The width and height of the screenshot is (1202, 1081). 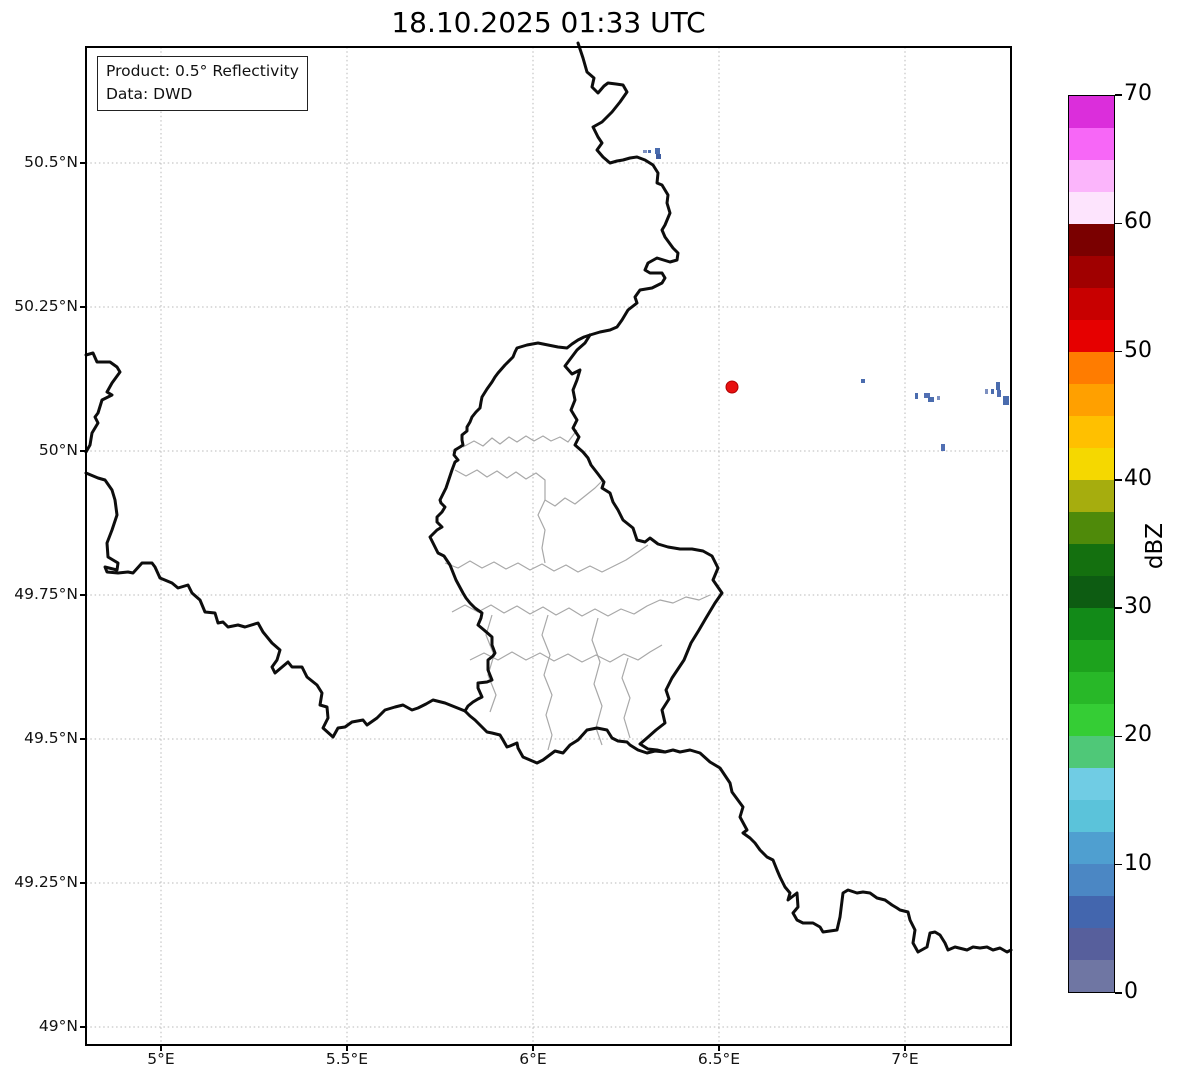 I want to click on y-tick-label: 49.75°N, so click(x=46, y=594).